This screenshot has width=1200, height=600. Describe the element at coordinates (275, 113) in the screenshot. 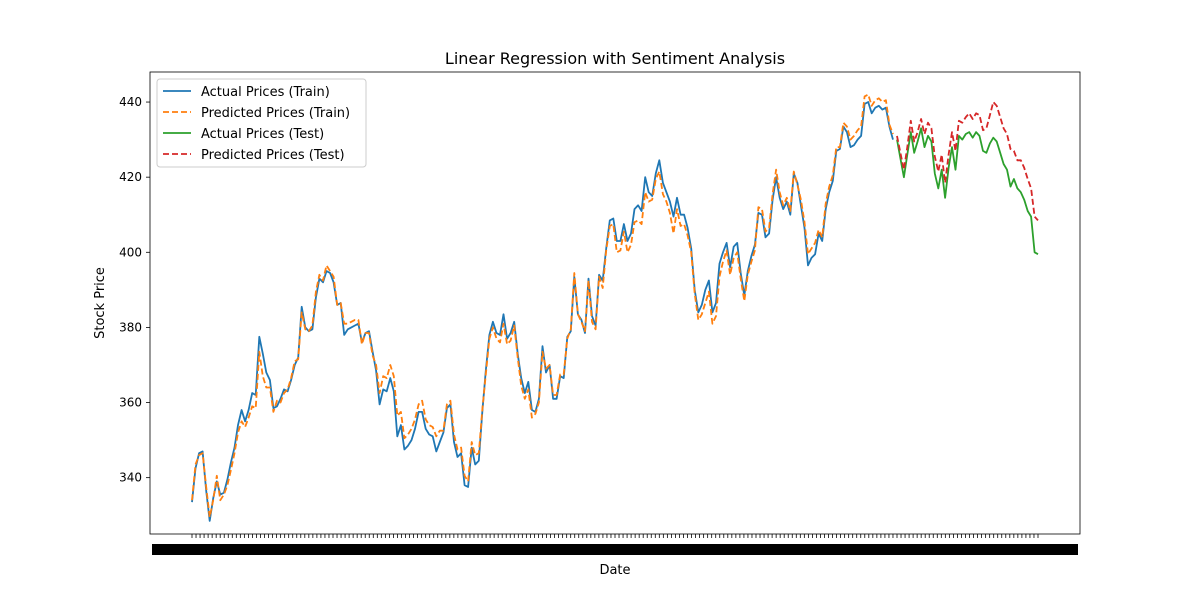

I see `legend-label: Predicted Prices (Train)` at that location.